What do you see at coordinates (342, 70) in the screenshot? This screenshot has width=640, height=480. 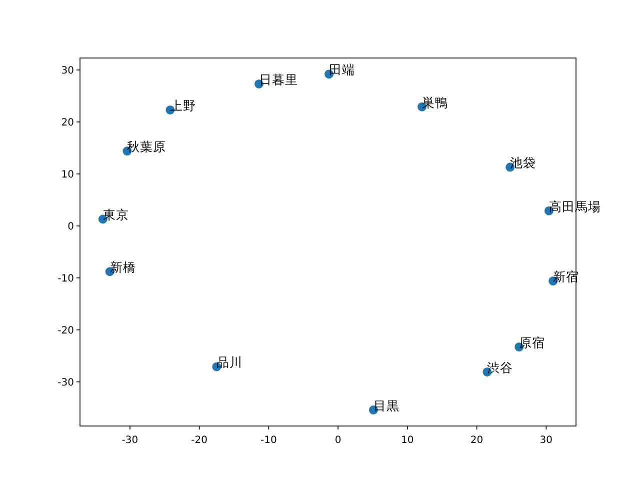 I see `annotation: 田端` at bounding box center [342, 70].